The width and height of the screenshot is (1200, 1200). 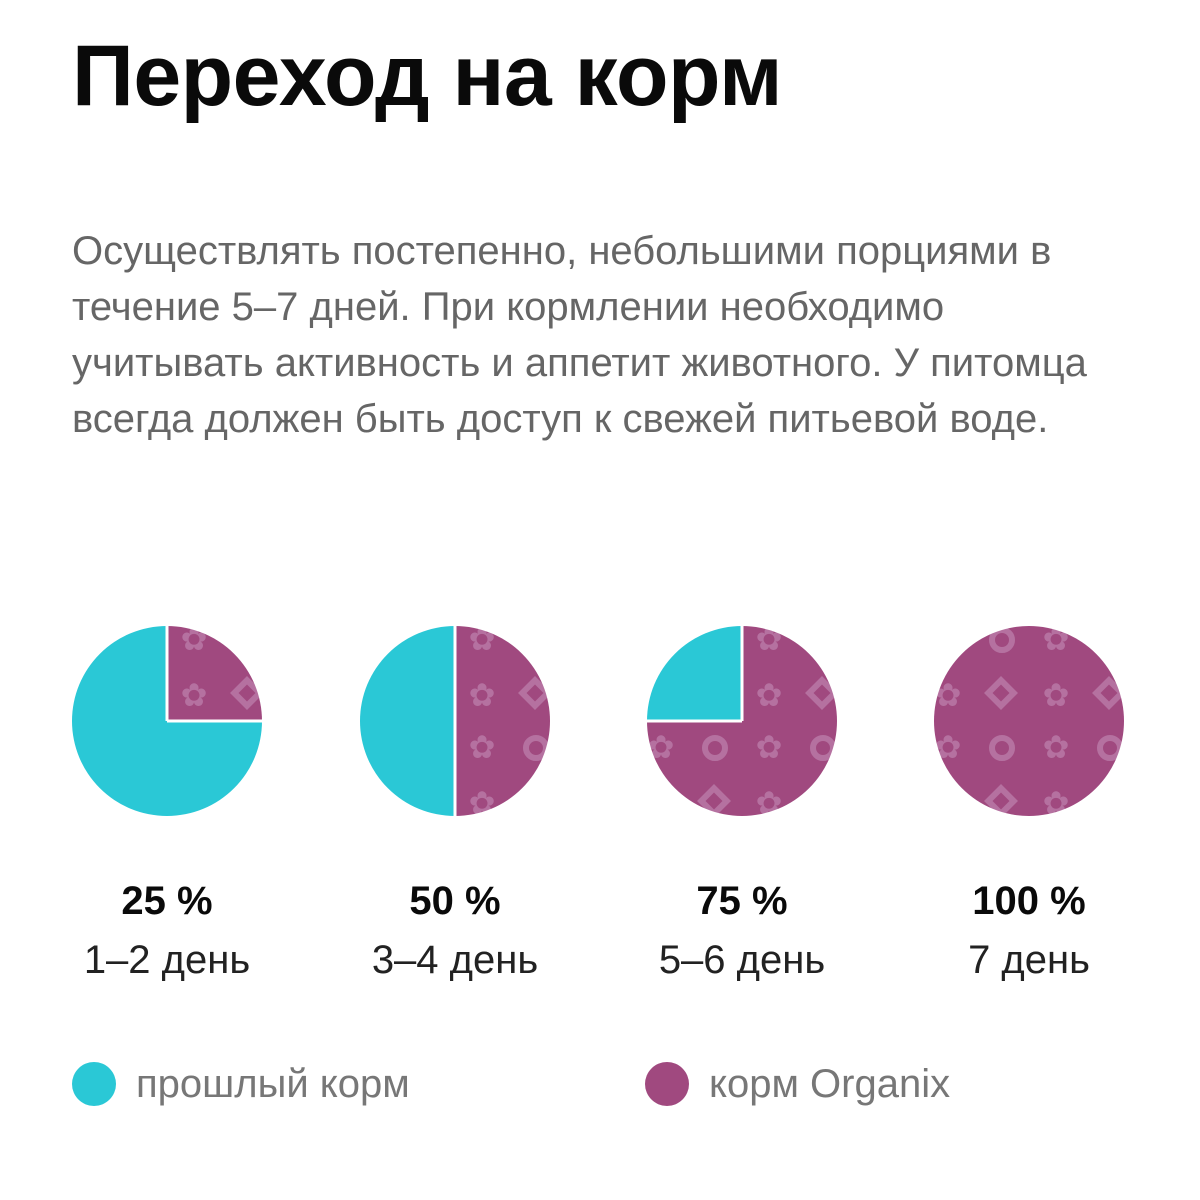 I want to click on day-label: 7 день, so click(x=1029, y=960).